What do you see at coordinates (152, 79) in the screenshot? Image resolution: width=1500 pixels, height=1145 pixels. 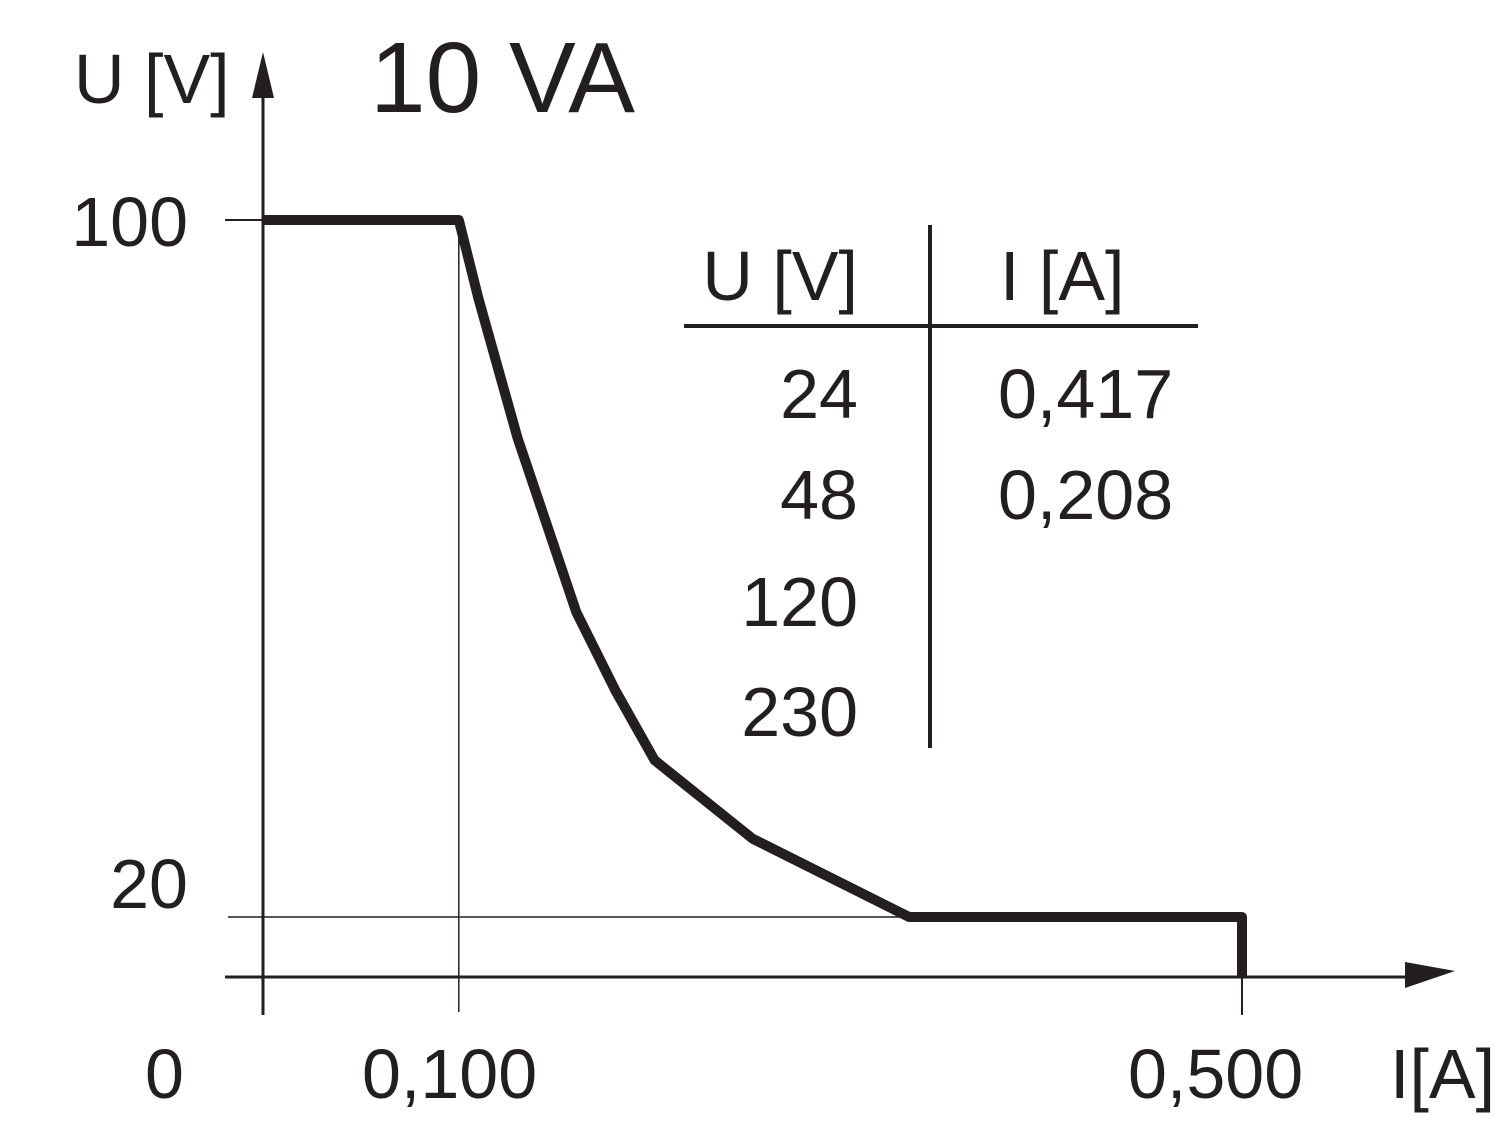 I see `y-axis-label: U [V]` at bounding box center [152, 79].